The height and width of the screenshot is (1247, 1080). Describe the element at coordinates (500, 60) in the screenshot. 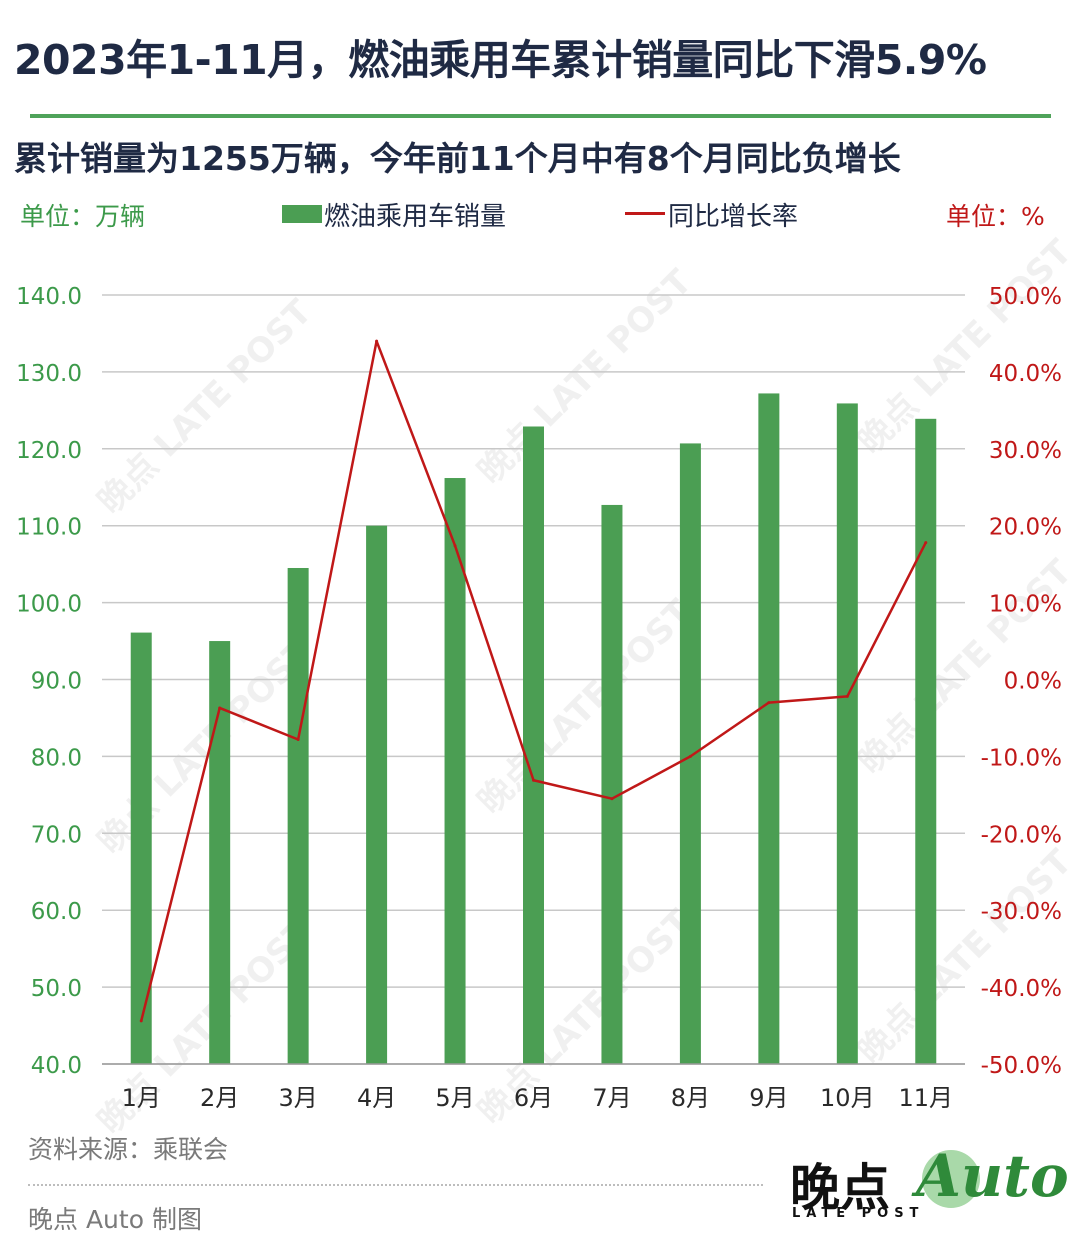

I see `chart-title: 2023年1-11月，燃油乘用车累计销量同比下滑5.9%` at that location.